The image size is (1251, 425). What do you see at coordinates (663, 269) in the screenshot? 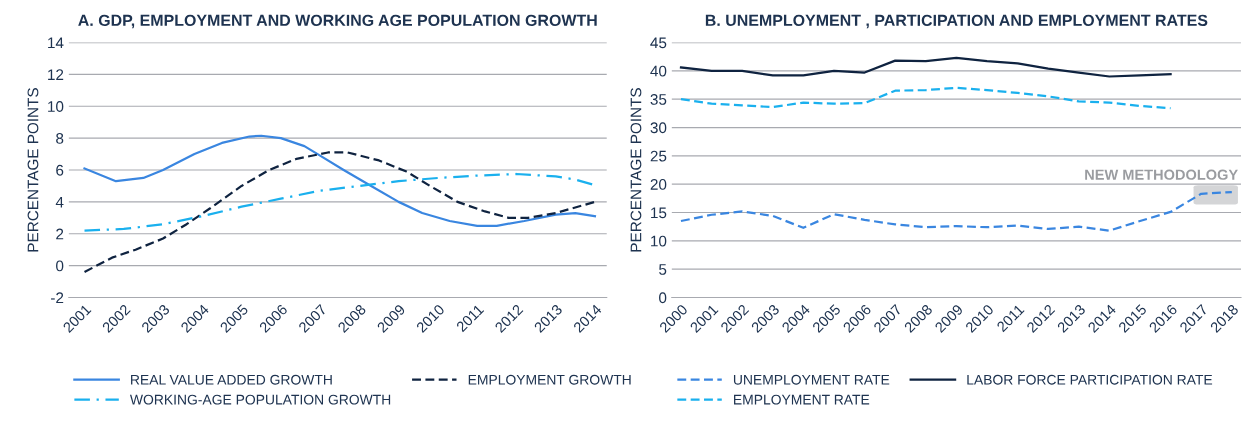
I see `y-tick-label: 5` at bounding box center [663, 269].